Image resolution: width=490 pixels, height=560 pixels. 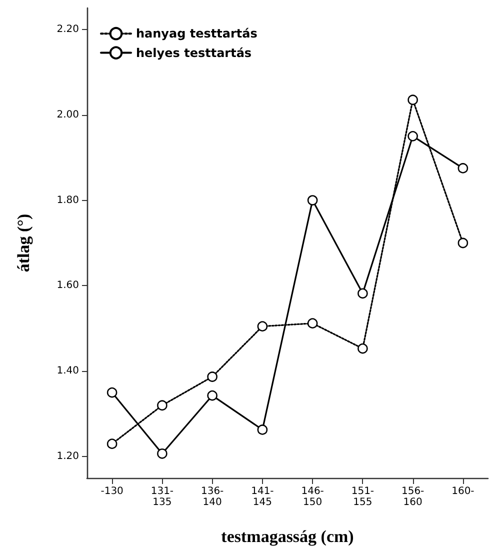 What do you see at coordinates (67, 200) in the screenshot?
I see `y-tick-label: 1.80` at bounding box center [67, 200].